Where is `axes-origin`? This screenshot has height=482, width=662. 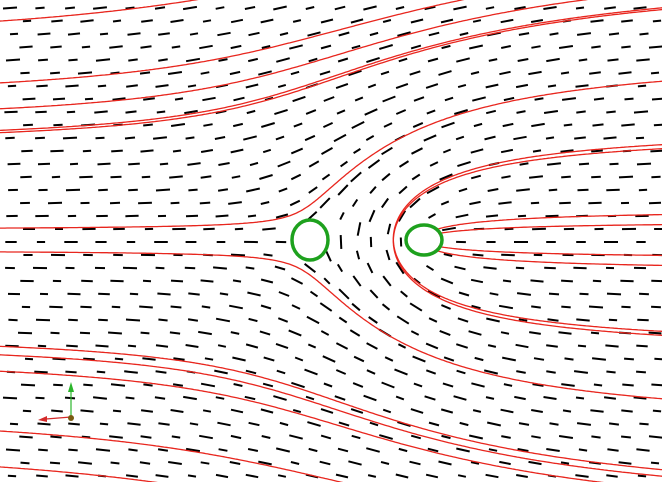 axes-origin is located at coordinates (71, 418).